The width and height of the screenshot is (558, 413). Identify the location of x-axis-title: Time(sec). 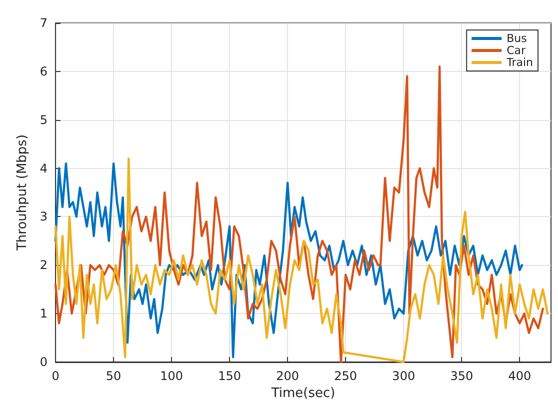
(303, 393).